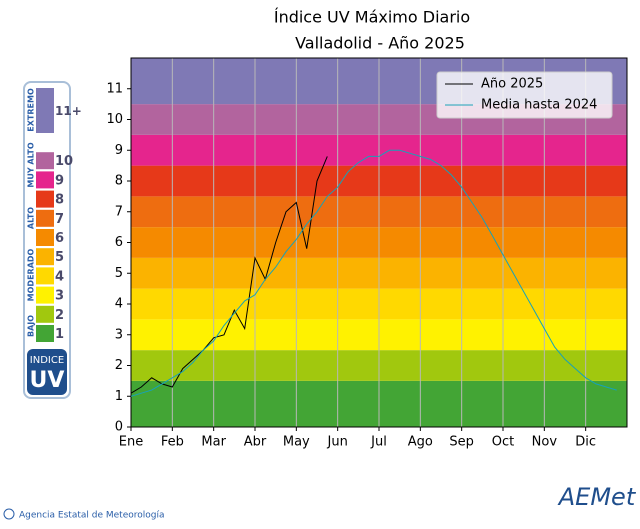 The height and width of the screenshot is (529, 640). I want to click on y-tick-label: 0, so click(119, 427).